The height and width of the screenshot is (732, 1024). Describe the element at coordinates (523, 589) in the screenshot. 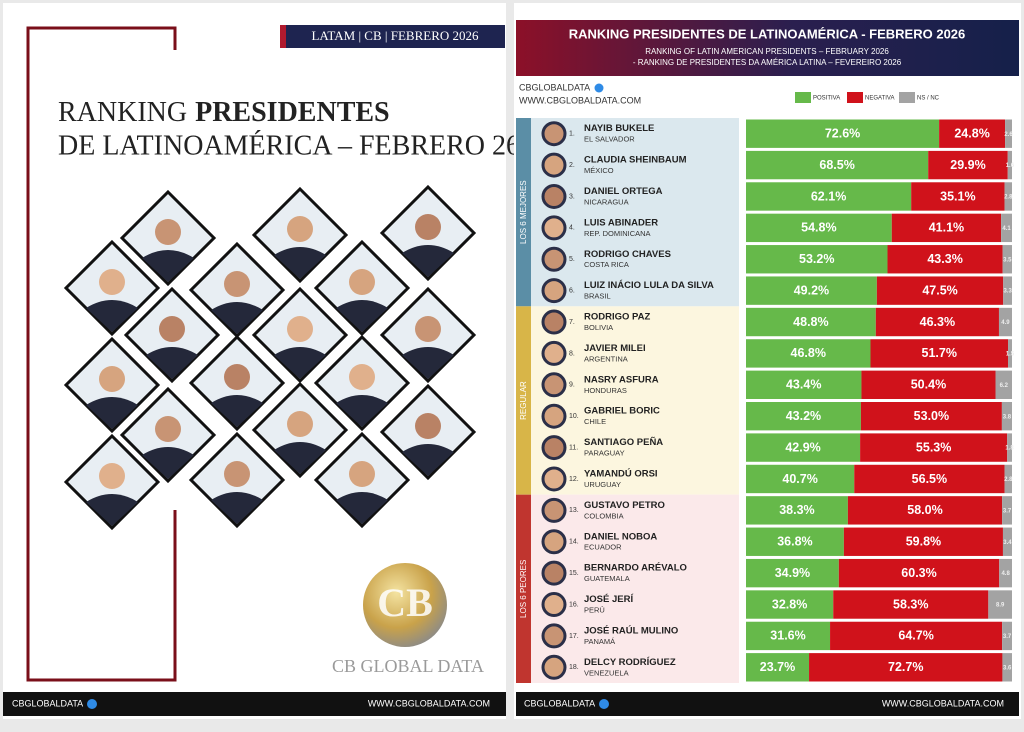

I see `group-label: LOS 6 PEORES` at that location.